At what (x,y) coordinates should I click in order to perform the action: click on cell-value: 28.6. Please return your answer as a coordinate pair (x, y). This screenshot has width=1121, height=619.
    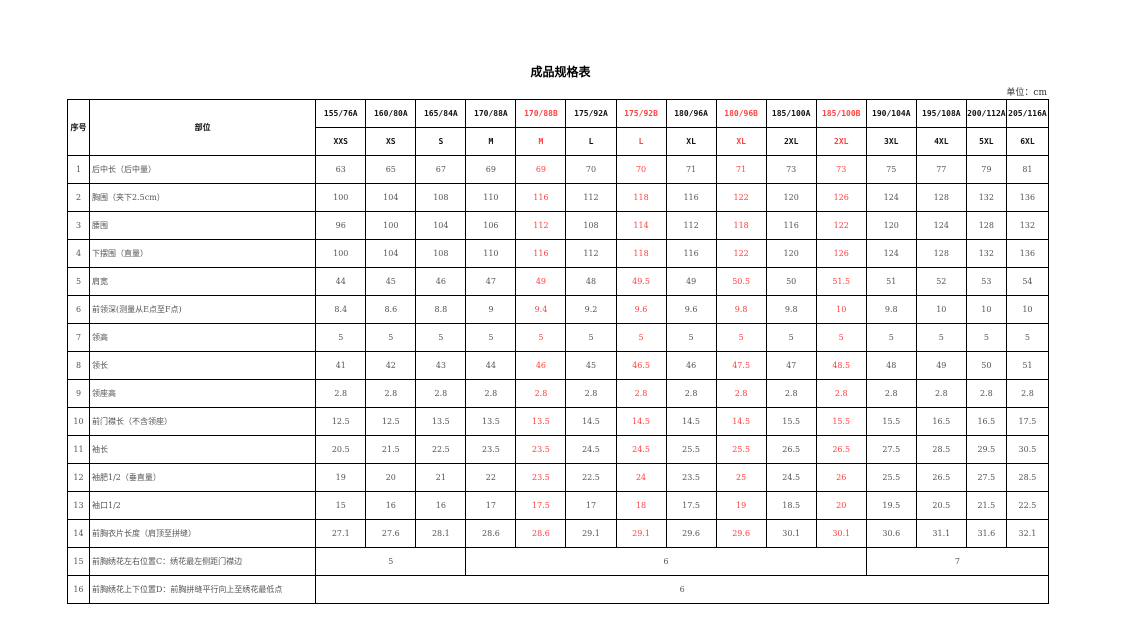
    Looking at the image, I should click on (491, 533).